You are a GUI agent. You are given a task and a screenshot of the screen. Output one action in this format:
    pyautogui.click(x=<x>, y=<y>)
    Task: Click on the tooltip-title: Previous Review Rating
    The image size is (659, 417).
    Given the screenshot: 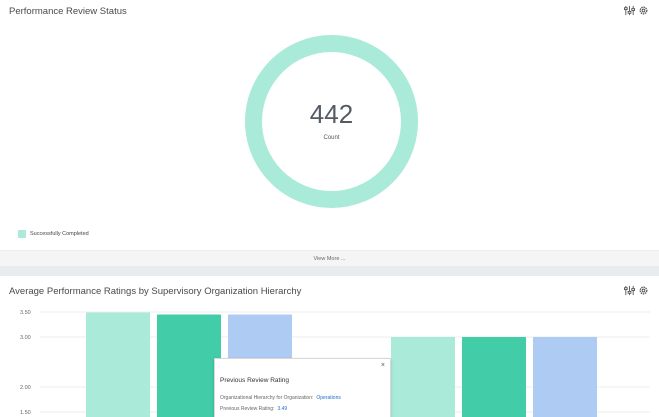 What is the action you would take?
    pyautogui.click(x=255, y=380)
    